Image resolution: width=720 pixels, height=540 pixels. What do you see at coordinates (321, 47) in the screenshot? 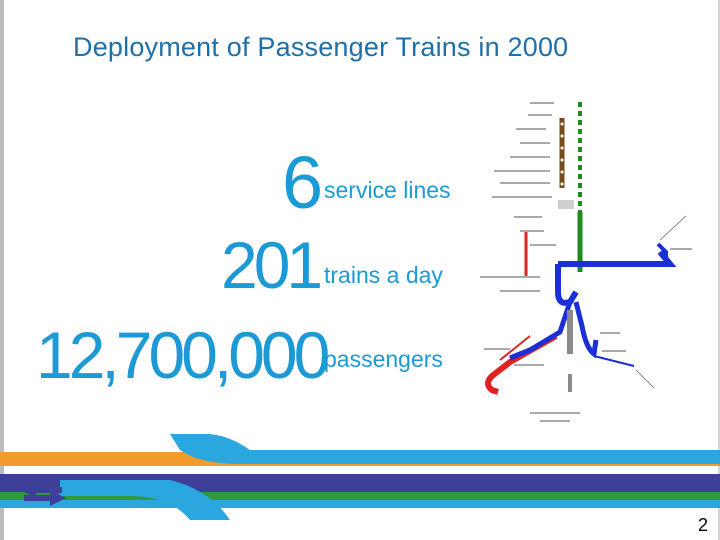
I see `slide-title: Deployment of Passenger Trains in 2000` at bounding box center [321, 47].